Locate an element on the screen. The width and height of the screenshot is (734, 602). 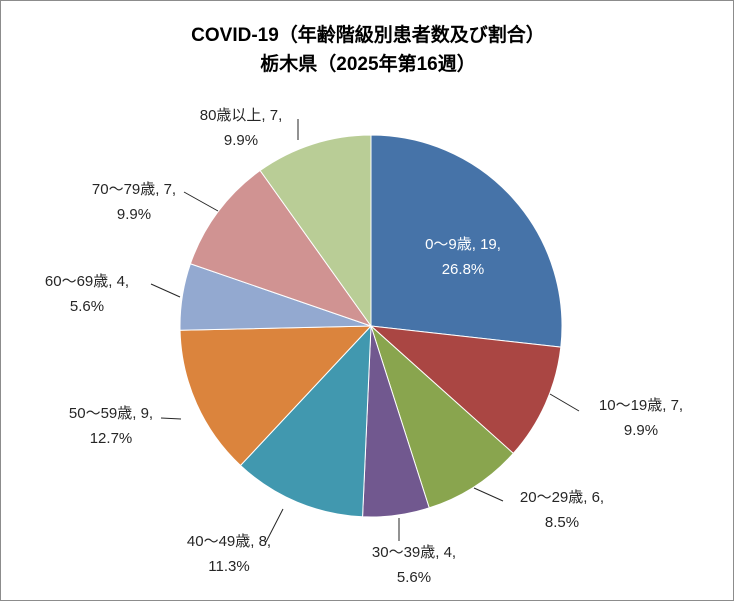
data-label: 0～9歳, 19, 26.8% is located at coordinates (463, 257).